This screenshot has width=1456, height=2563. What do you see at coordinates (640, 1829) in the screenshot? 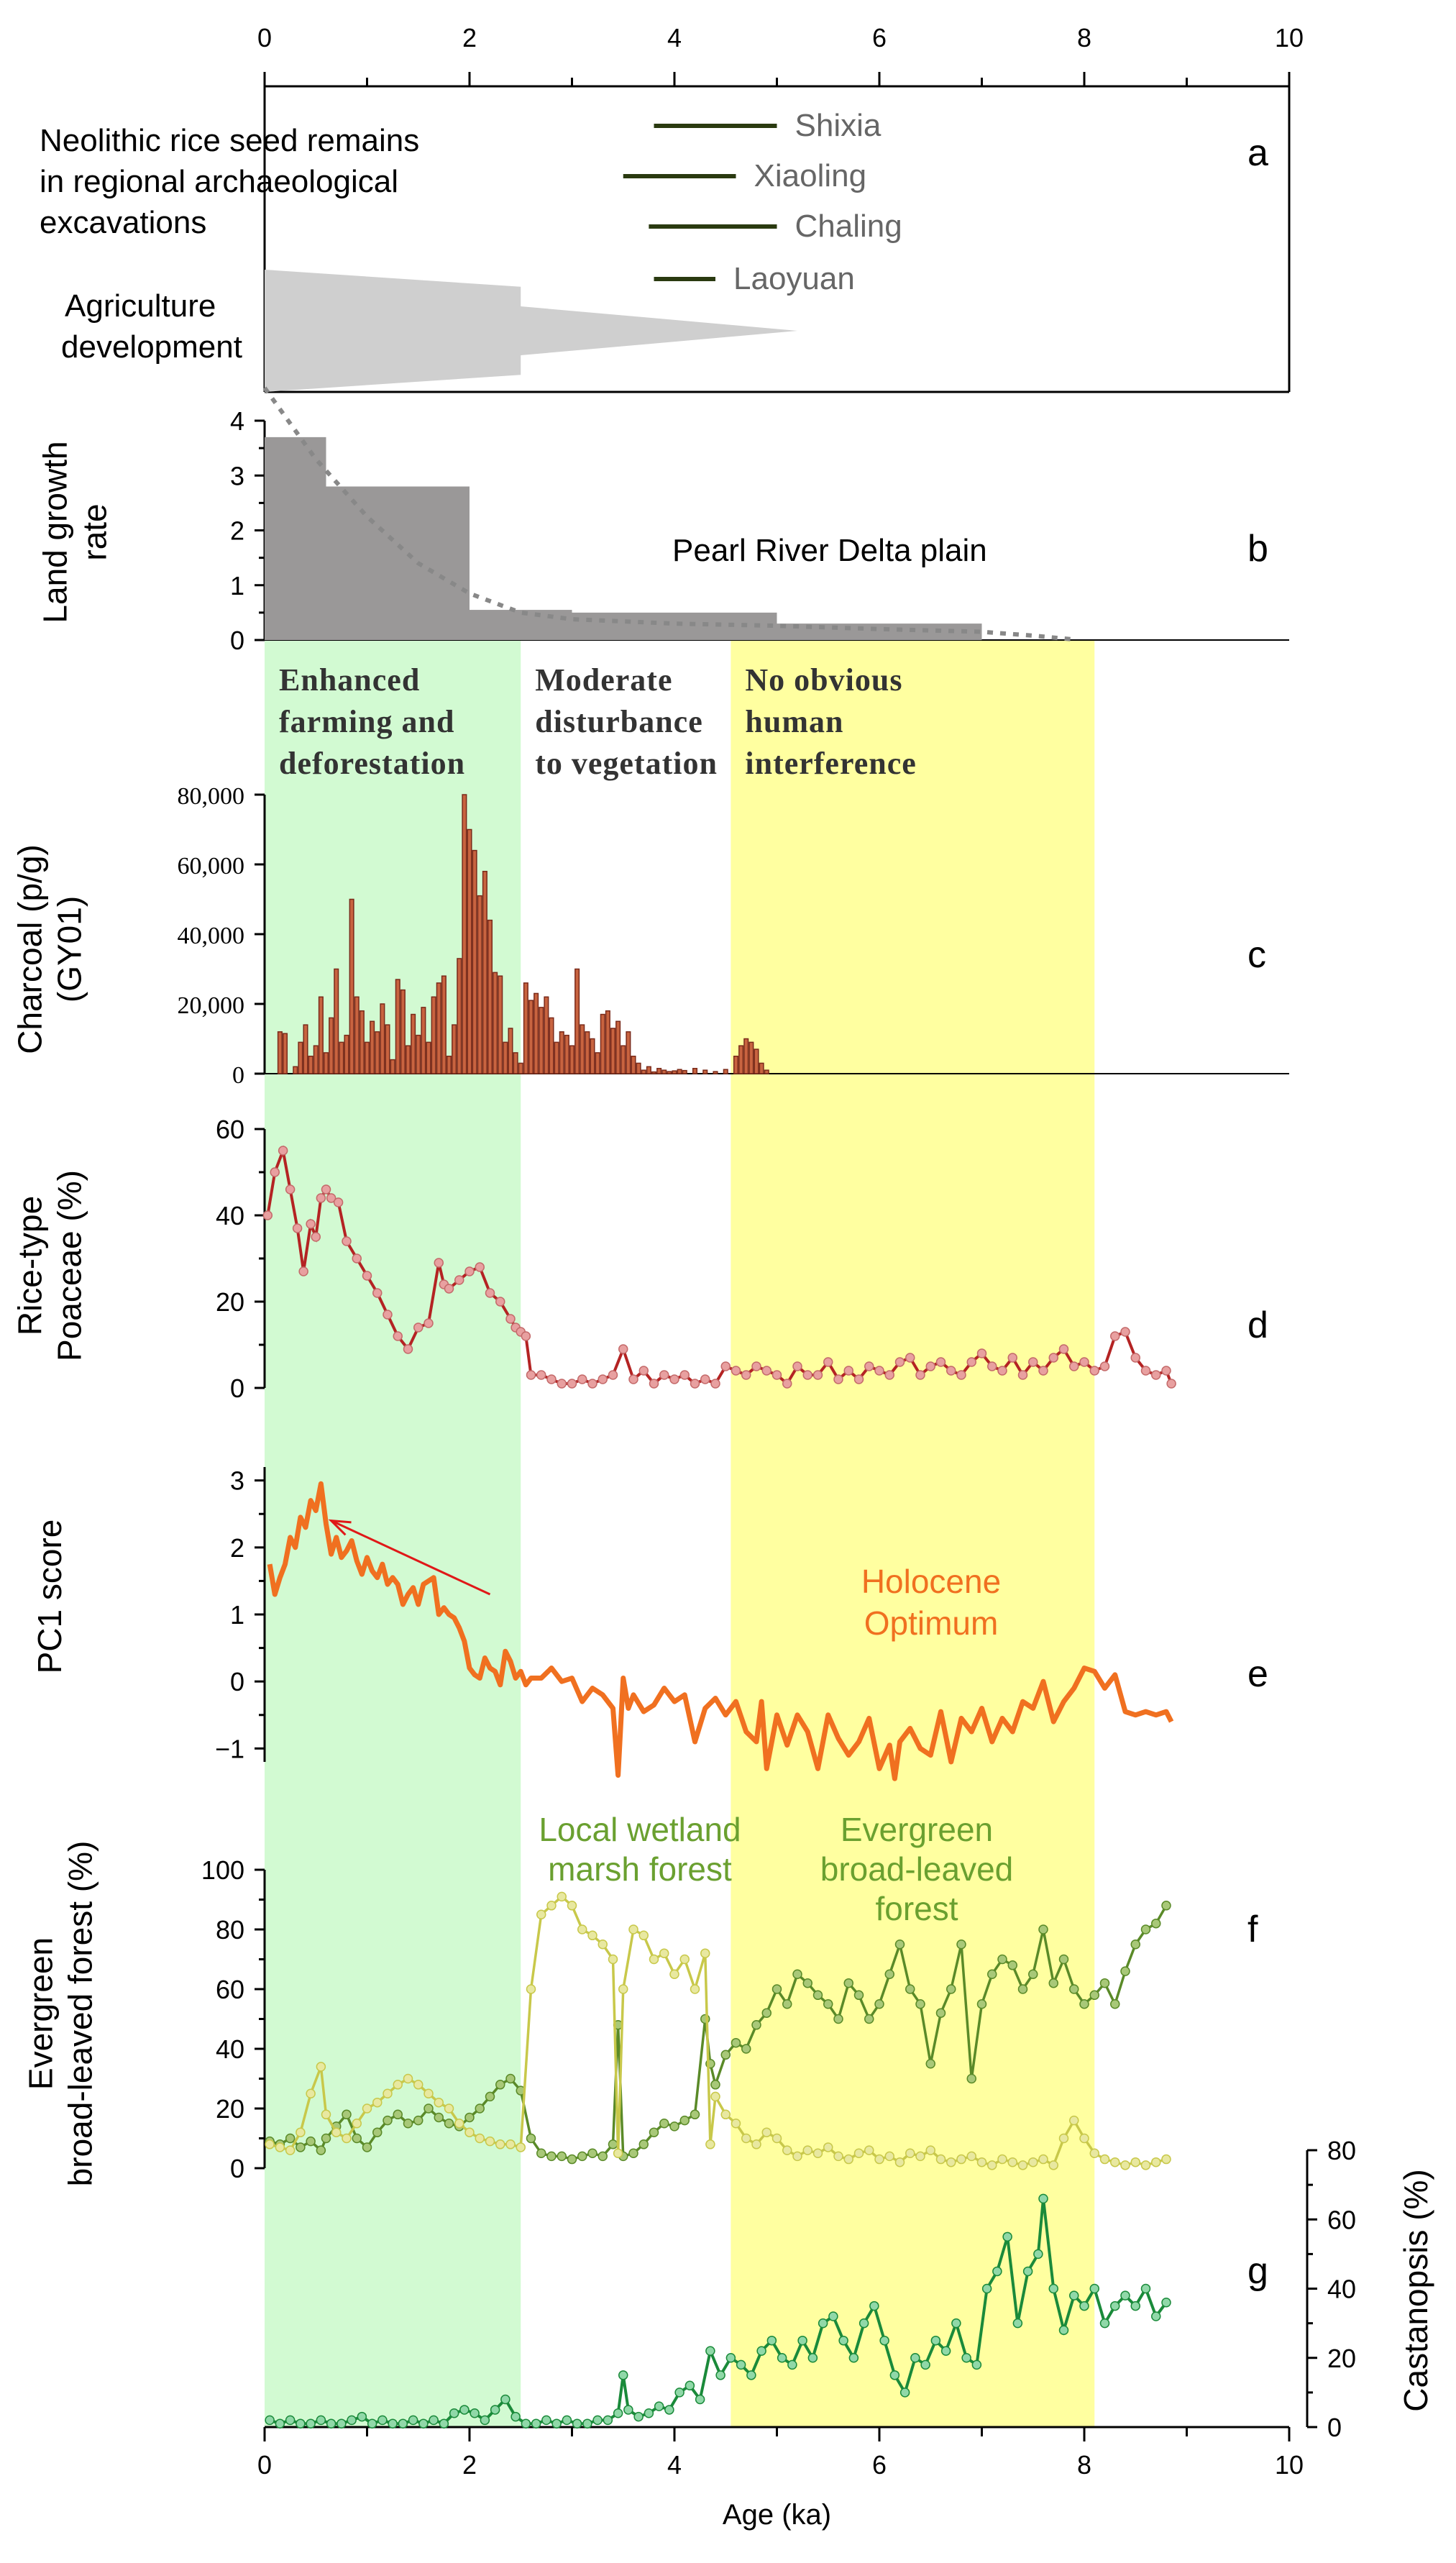
I see `wetland-label: Local wetland` at bounding box center [640, 1829].